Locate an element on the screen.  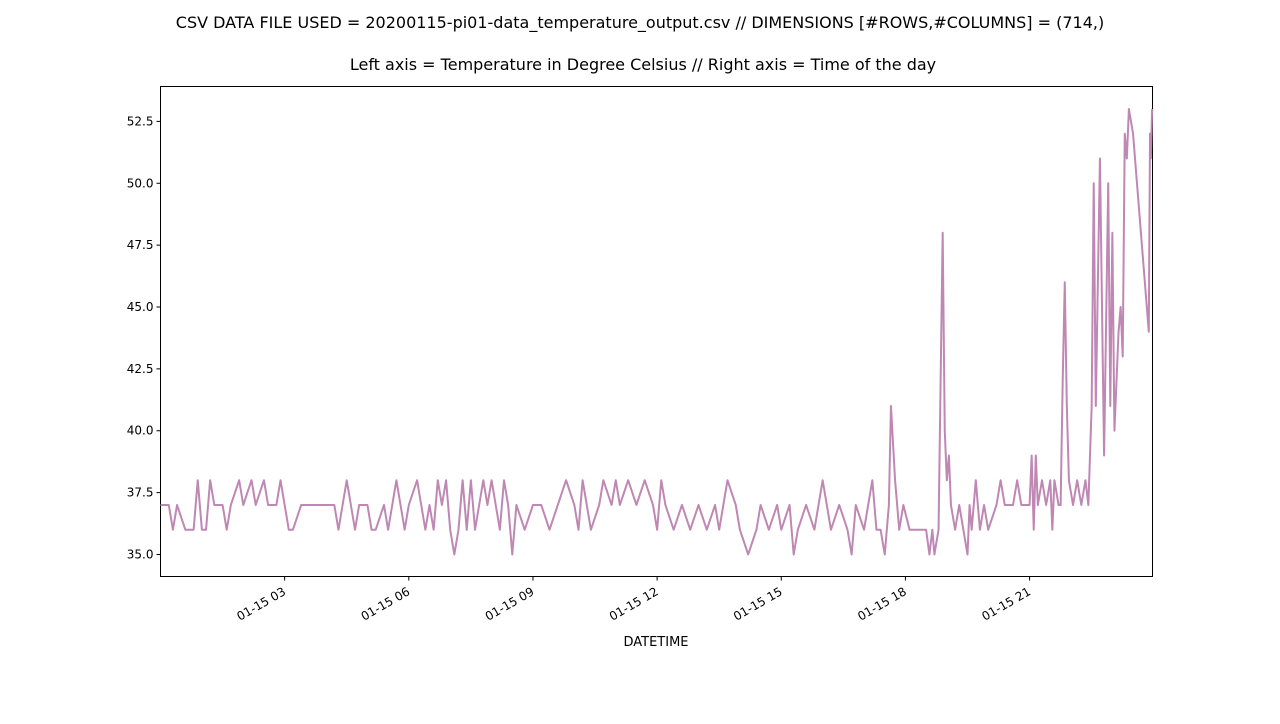
y-tick-label: 47.5 is located at coordinates (140, 245).